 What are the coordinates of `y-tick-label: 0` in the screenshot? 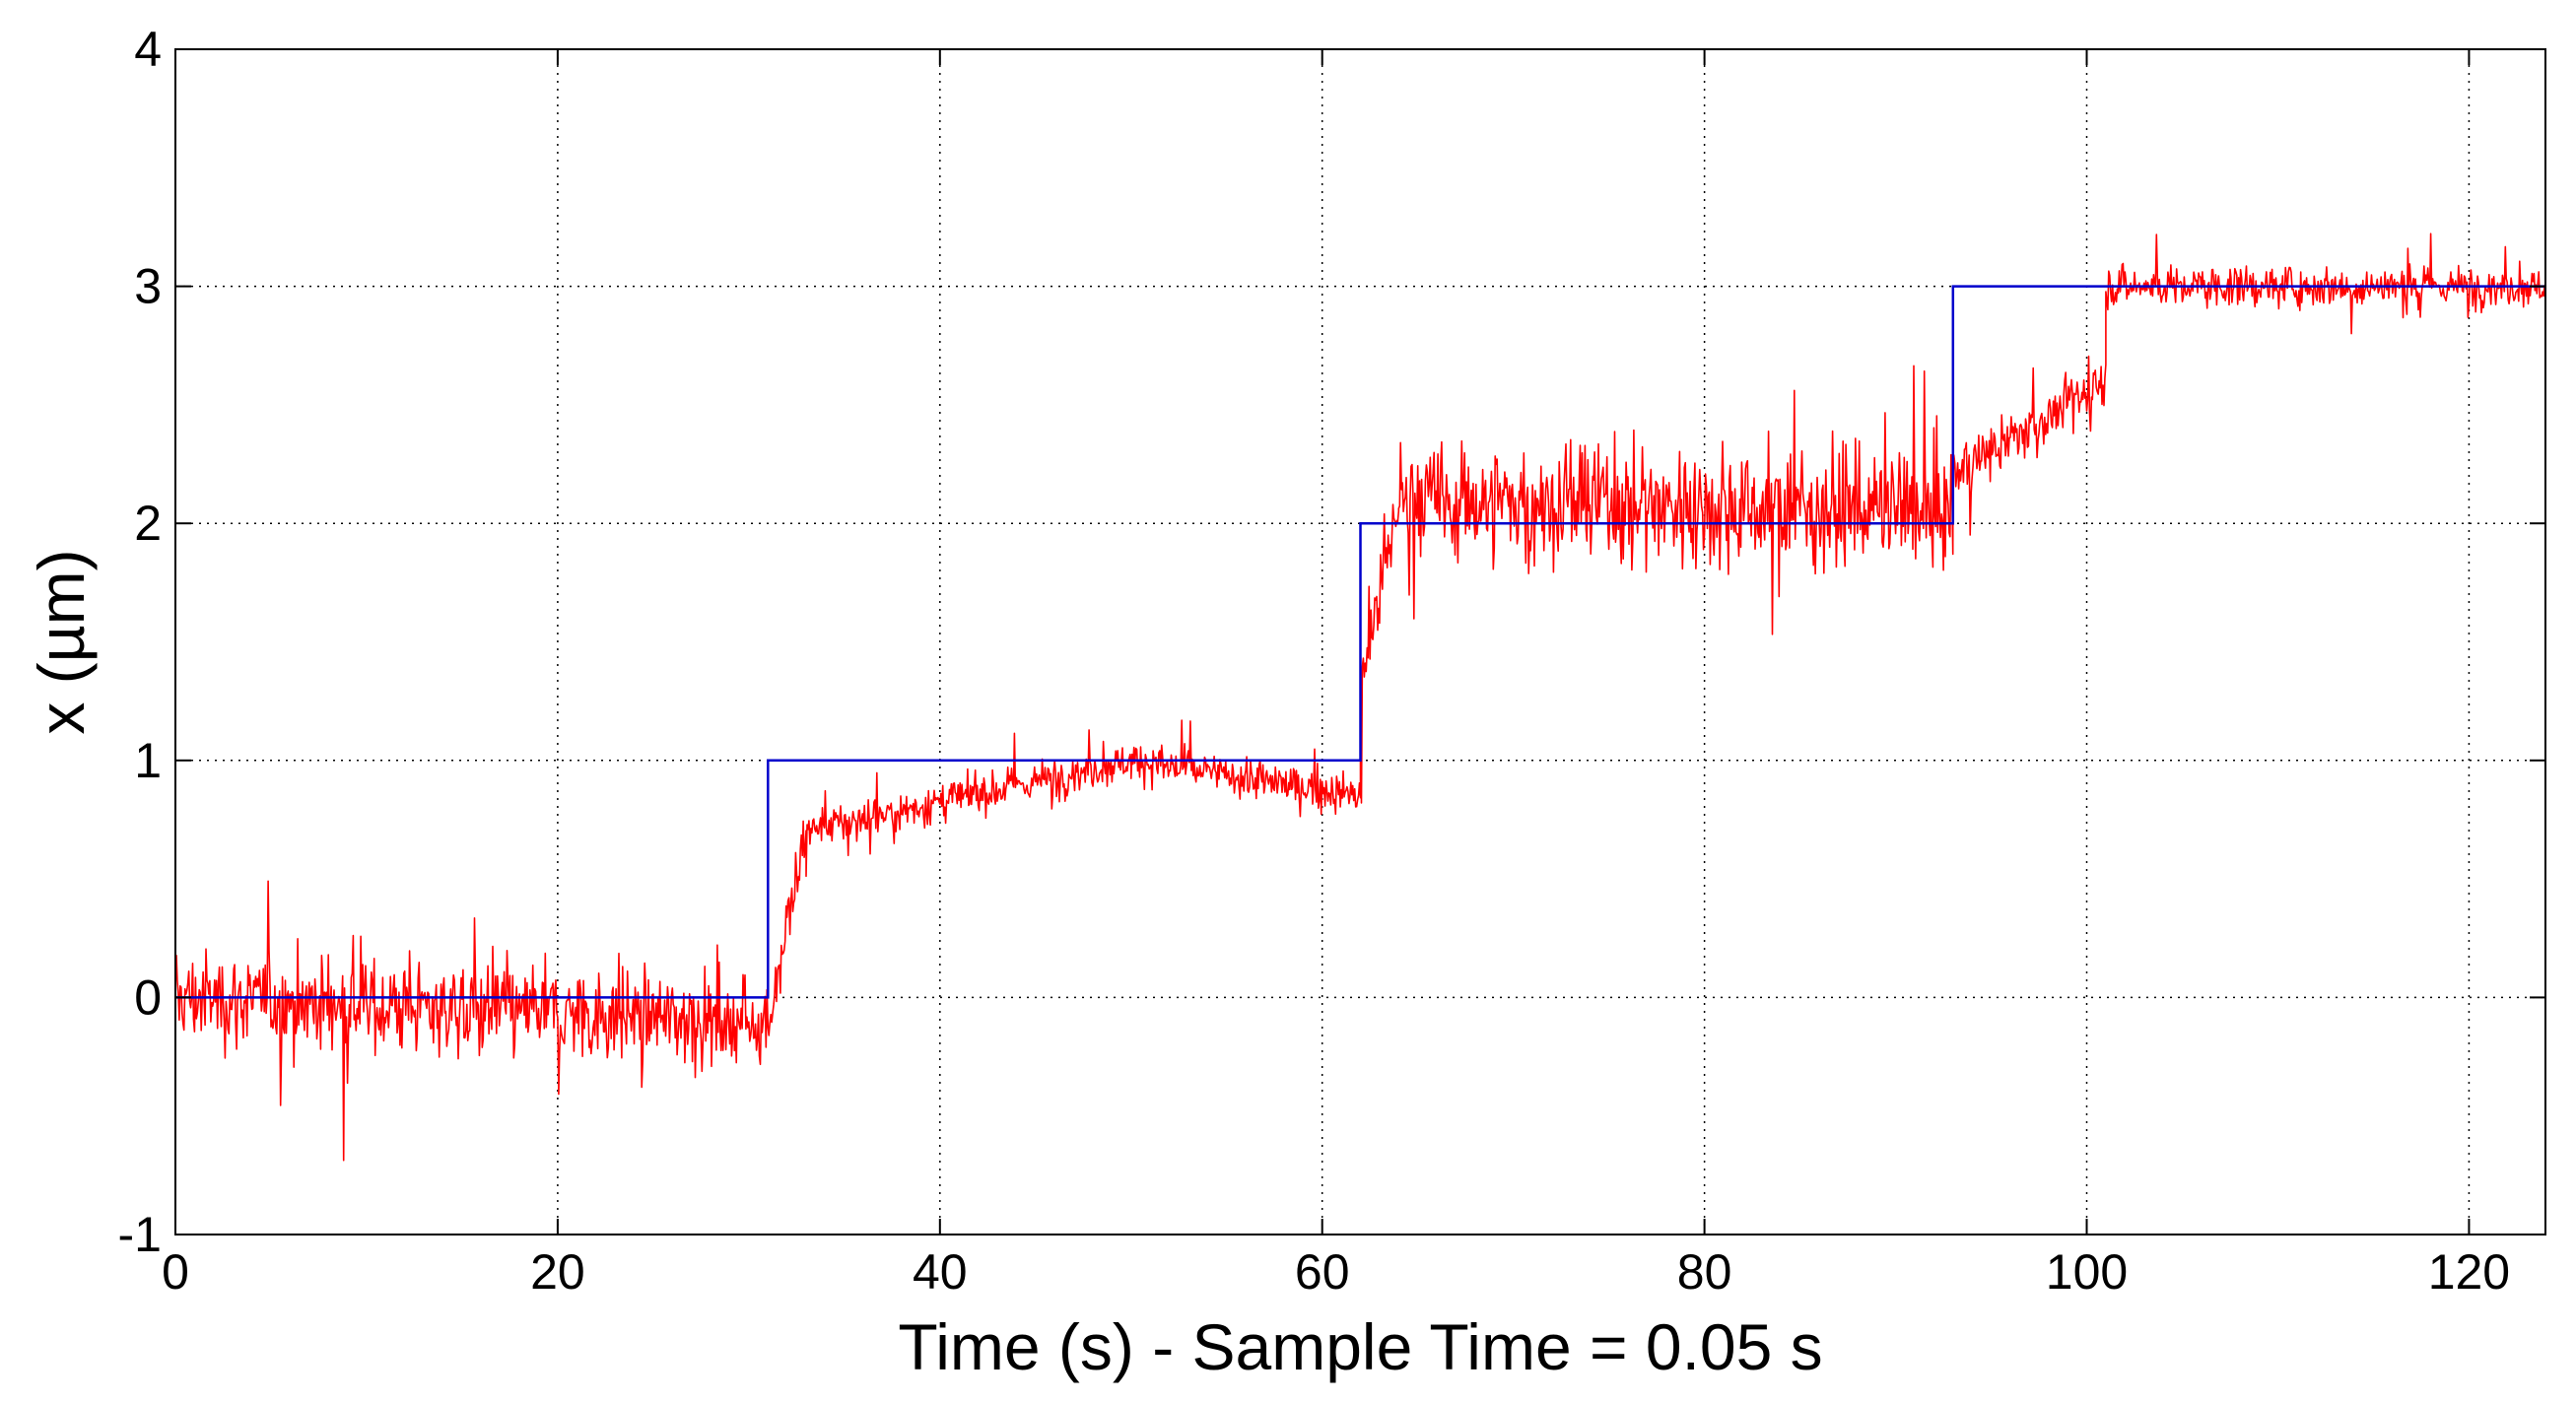 It's located at (148, 997).